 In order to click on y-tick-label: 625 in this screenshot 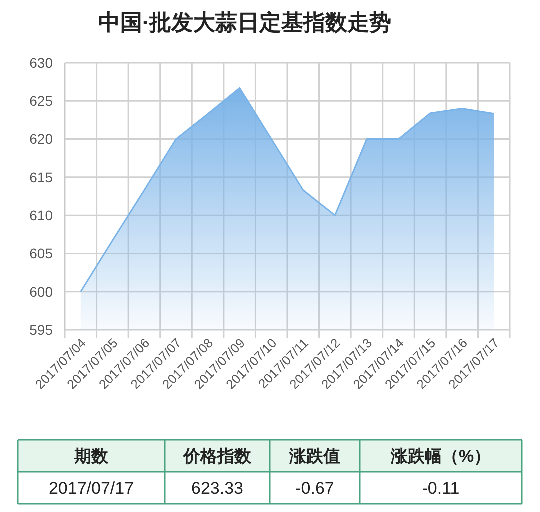, I will do `click(42, 101)`.